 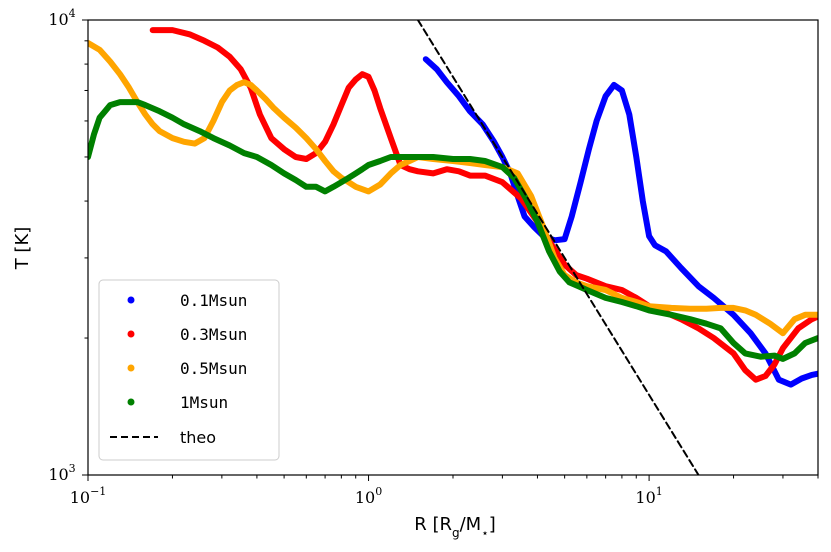 I want to click on x-tick-label: 10⁻¹, so click(x=88, y=496).